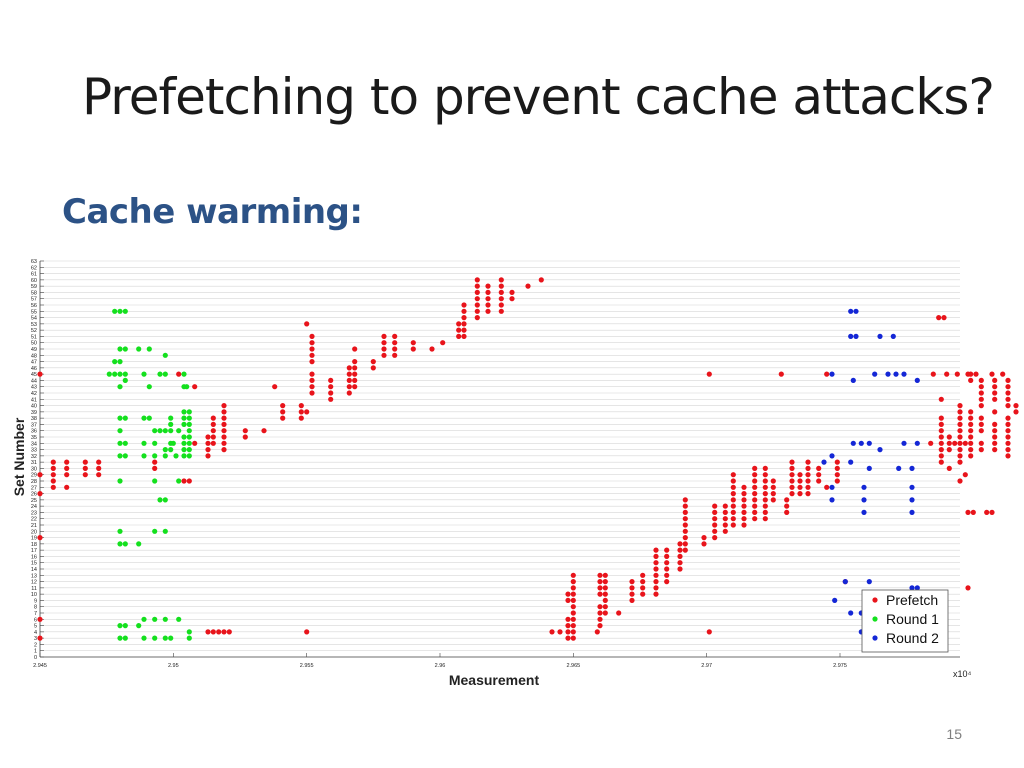  What do you see at coordinates (840, 666) in the screenshot?
I see `x-tick-label: 2.975` at bounding box center [840, 666].